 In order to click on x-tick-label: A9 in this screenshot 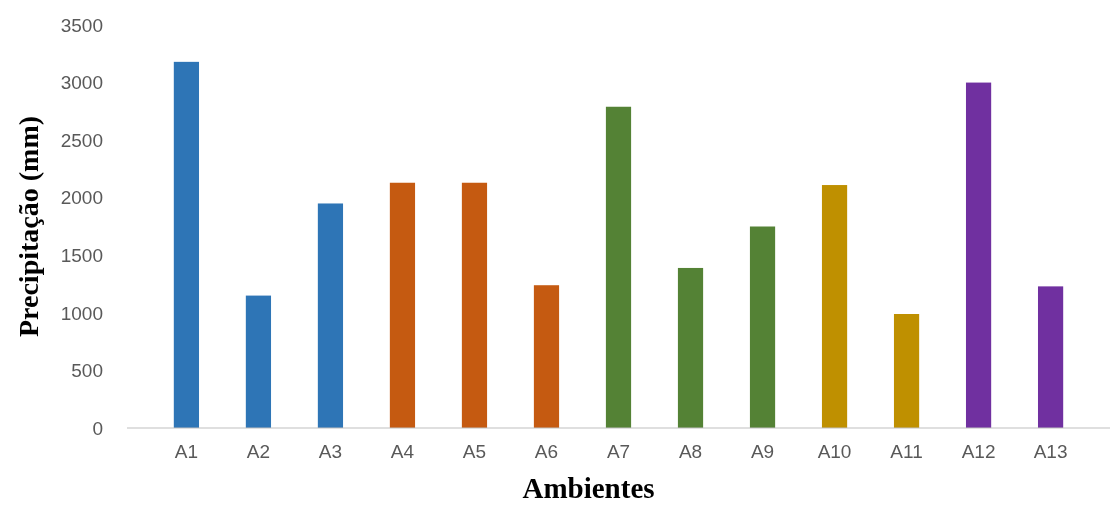, I will do `click(762, 451)`.